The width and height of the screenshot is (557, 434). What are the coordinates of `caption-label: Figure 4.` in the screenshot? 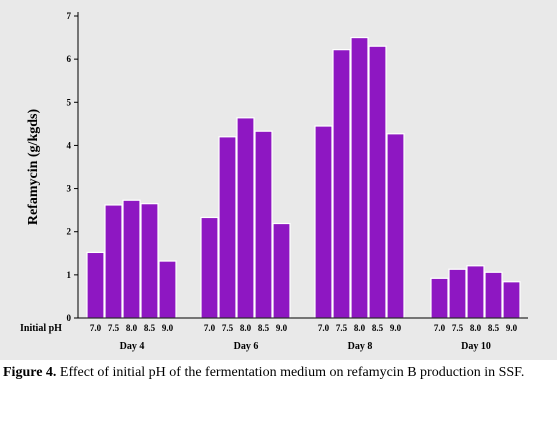 It's located at (30, 372).